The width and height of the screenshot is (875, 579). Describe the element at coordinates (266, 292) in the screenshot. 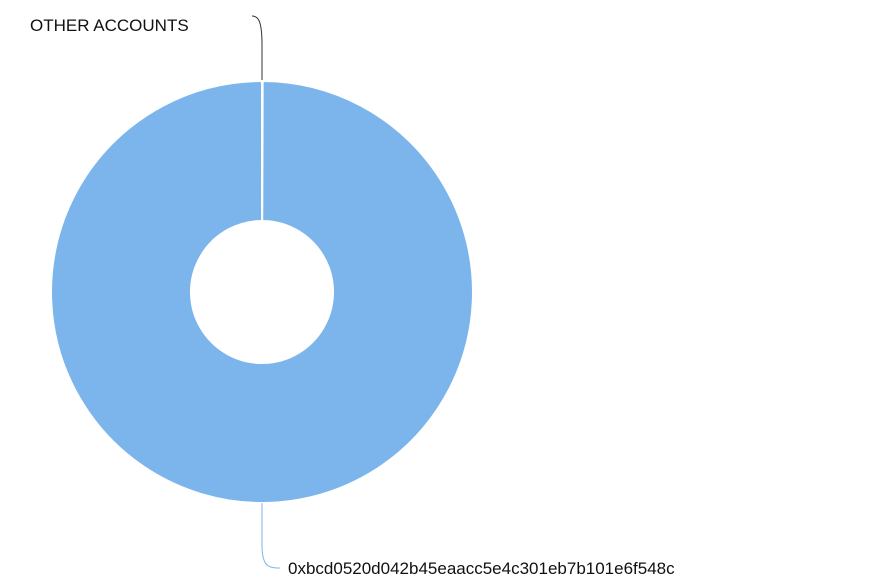

I see `connectors-group` at that location.